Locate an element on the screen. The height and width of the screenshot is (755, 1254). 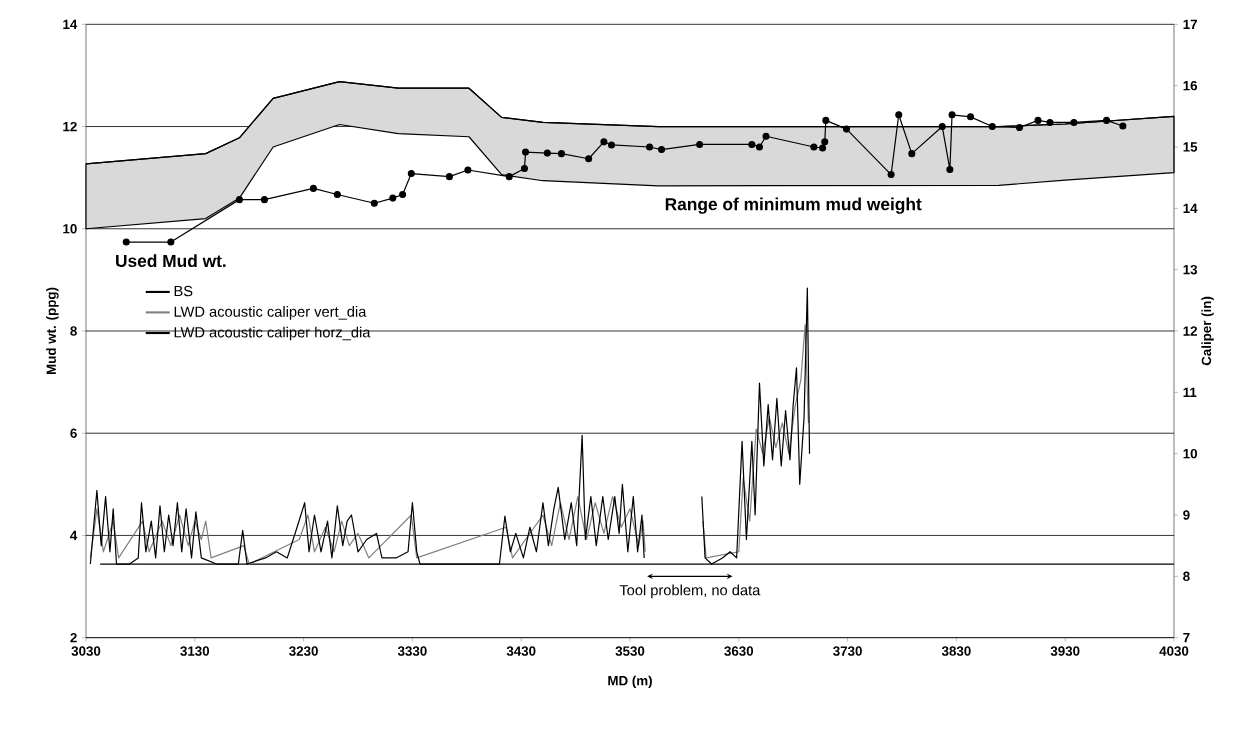
y2-axis-title: Caliper (in) is located at coordinates (1207, 331).